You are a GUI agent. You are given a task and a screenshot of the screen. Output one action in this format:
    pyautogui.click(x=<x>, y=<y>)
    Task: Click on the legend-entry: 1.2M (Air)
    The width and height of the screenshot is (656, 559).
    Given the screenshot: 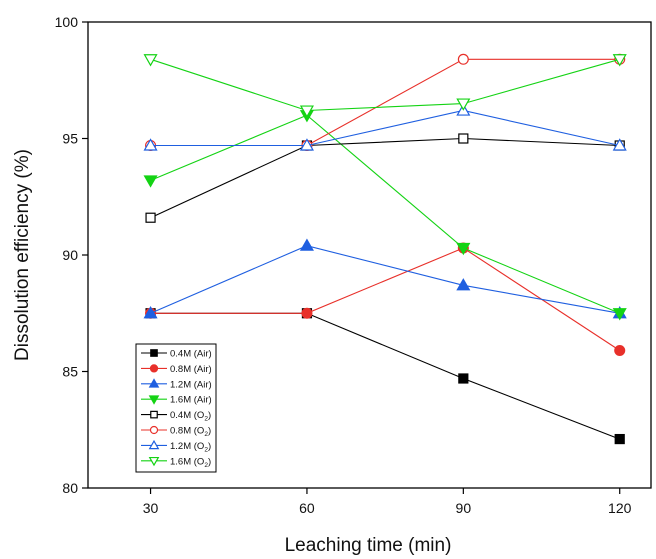 What is the action you would take?
    pyautogui.click(x=176, y=384)
    